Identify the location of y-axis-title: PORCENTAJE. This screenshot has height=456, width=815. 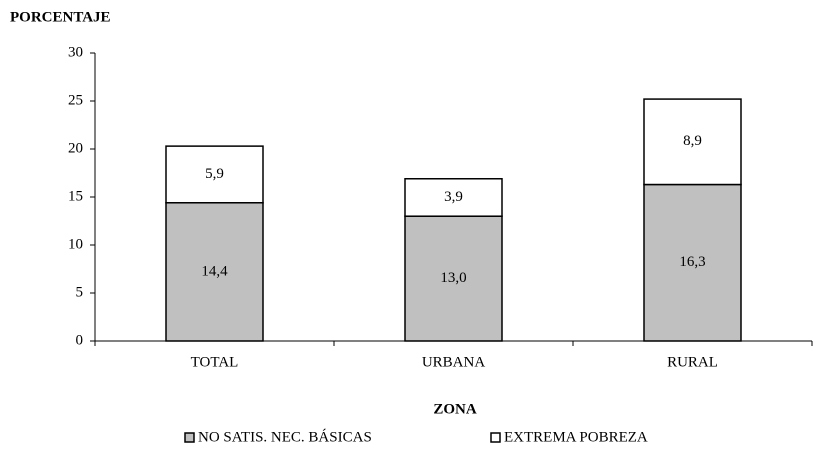
(60, 17).